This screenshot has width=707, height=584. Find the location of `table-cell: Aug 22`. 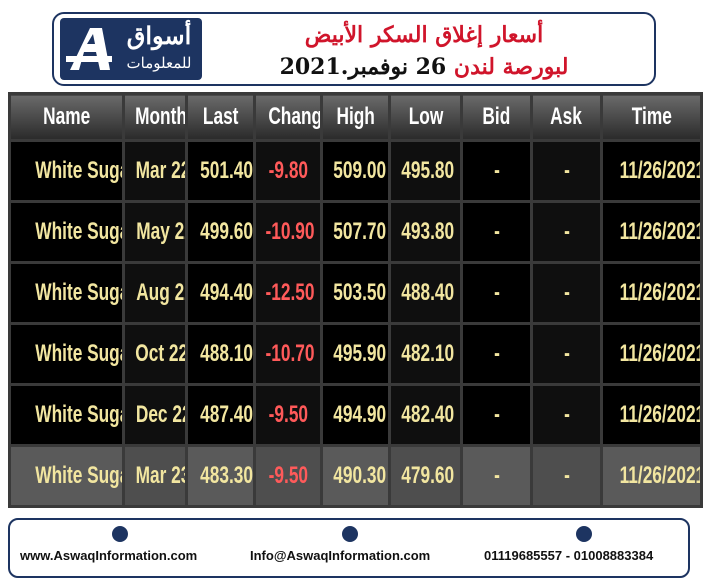

table-cell: Aug 22 is located at coordinates (155, 293).